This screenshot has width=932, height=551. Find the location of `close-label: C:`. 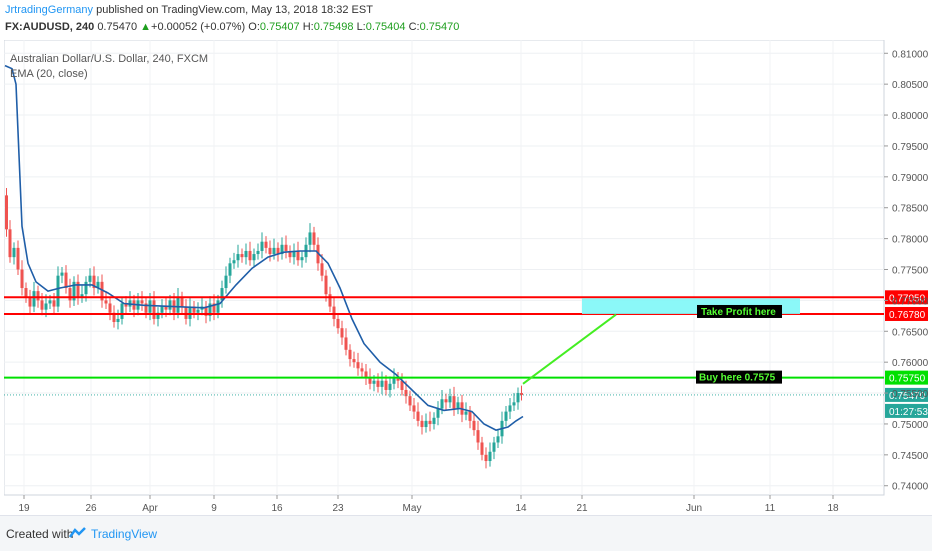

close-label: C: is located at coordinates (414, 27).